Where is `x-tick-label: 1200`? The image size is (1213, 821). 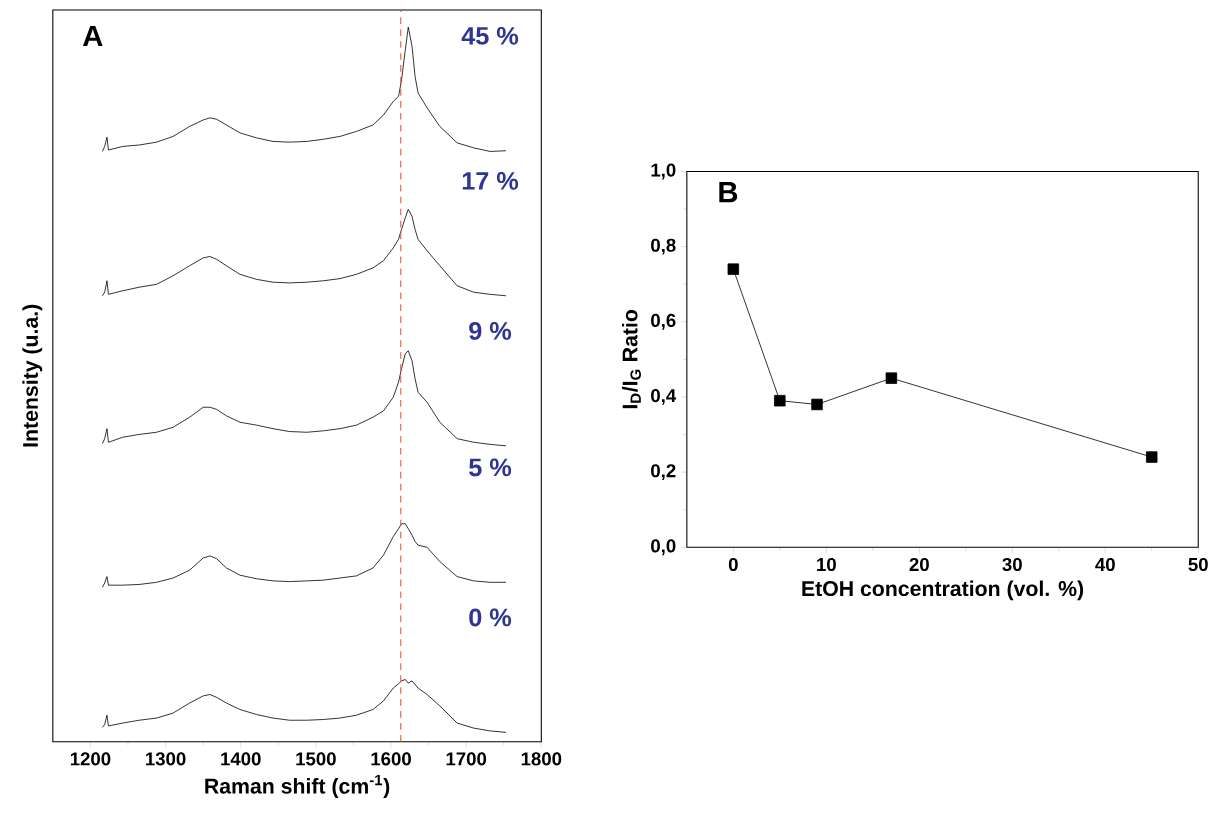
x-tick-label: 1200 is located at coordinates (90, 759).